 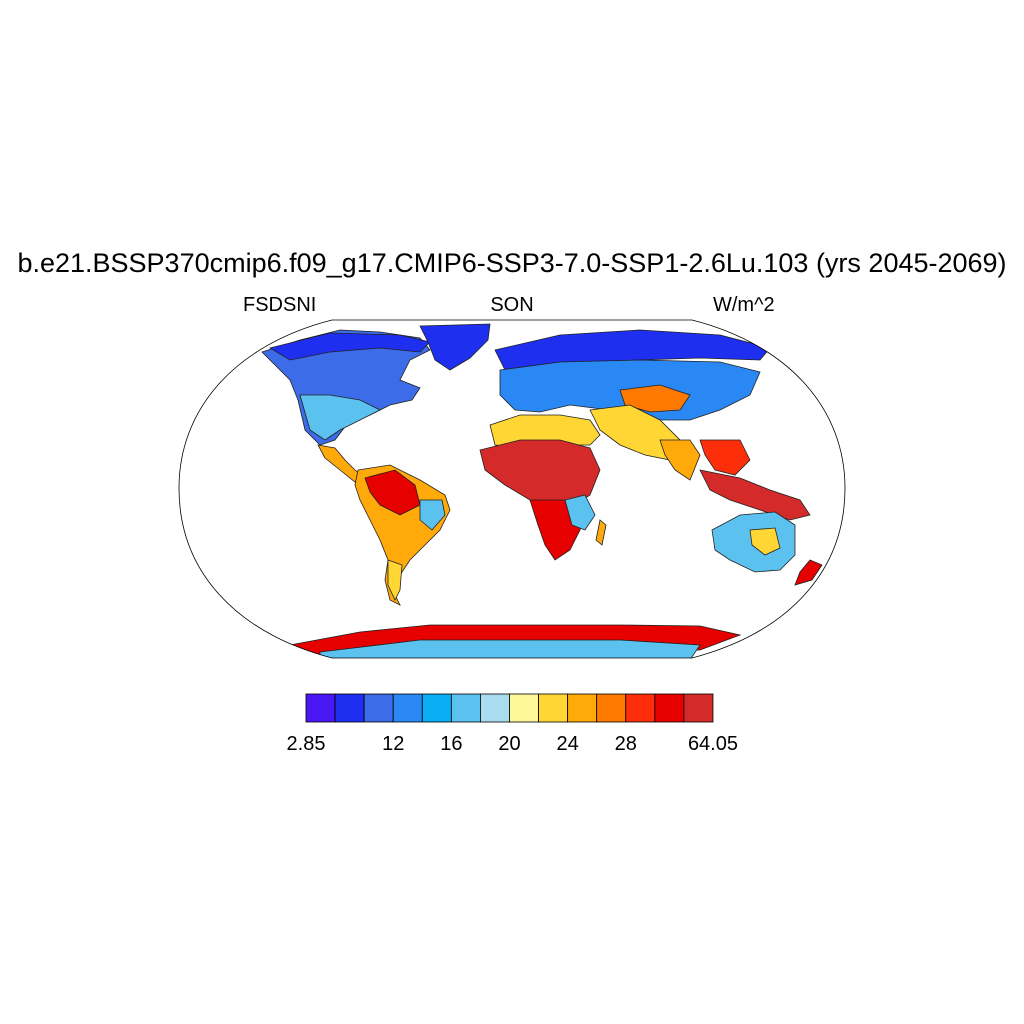 I want to click on colorbar-tick-label: 2.85, so click(x=306, y=744).